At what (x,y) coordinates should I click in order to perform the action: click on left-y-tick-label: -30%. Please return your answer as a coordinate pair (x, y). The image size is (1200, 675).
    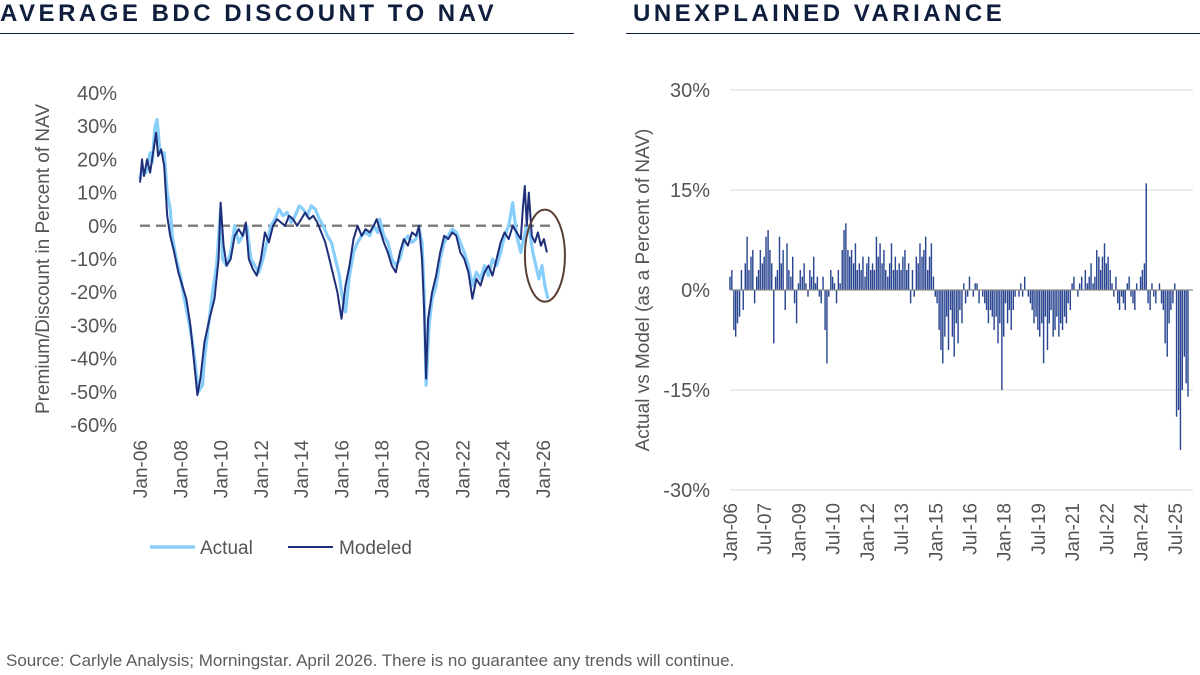
    Looking at the image, I should click on (93, 326).